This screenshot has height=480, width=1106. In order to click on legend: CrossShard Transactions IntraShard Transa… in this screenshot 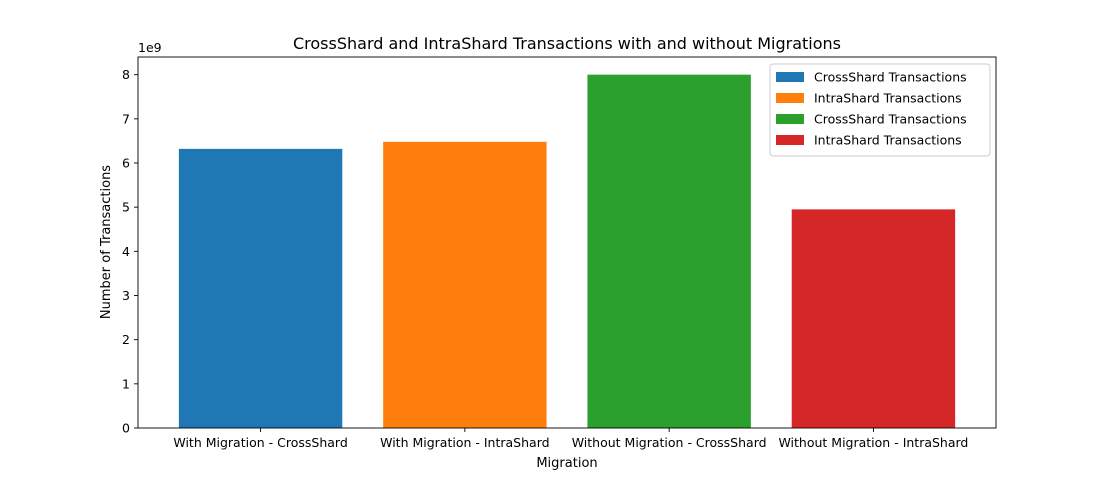, I will do `click(880, 110)`.